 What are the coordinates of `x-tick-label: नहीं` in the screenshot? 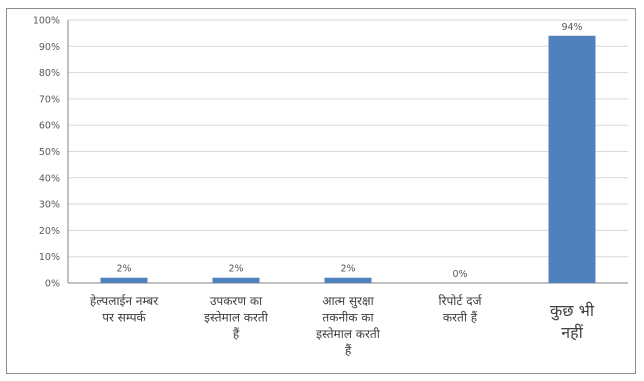 It's located at (572, 332).